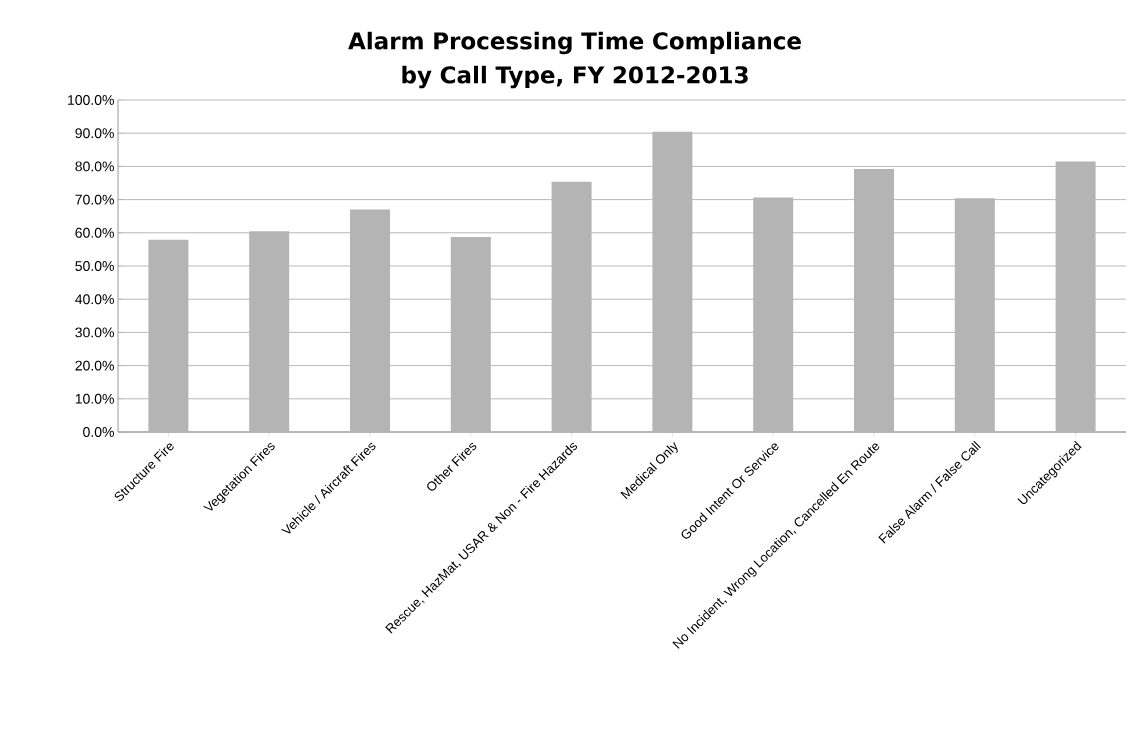 This screenshot has height=732, width=1141. Describe the element at coordinates (94, 332) in the screenshot. I see `y-tick-label: 30.0%` at that location.